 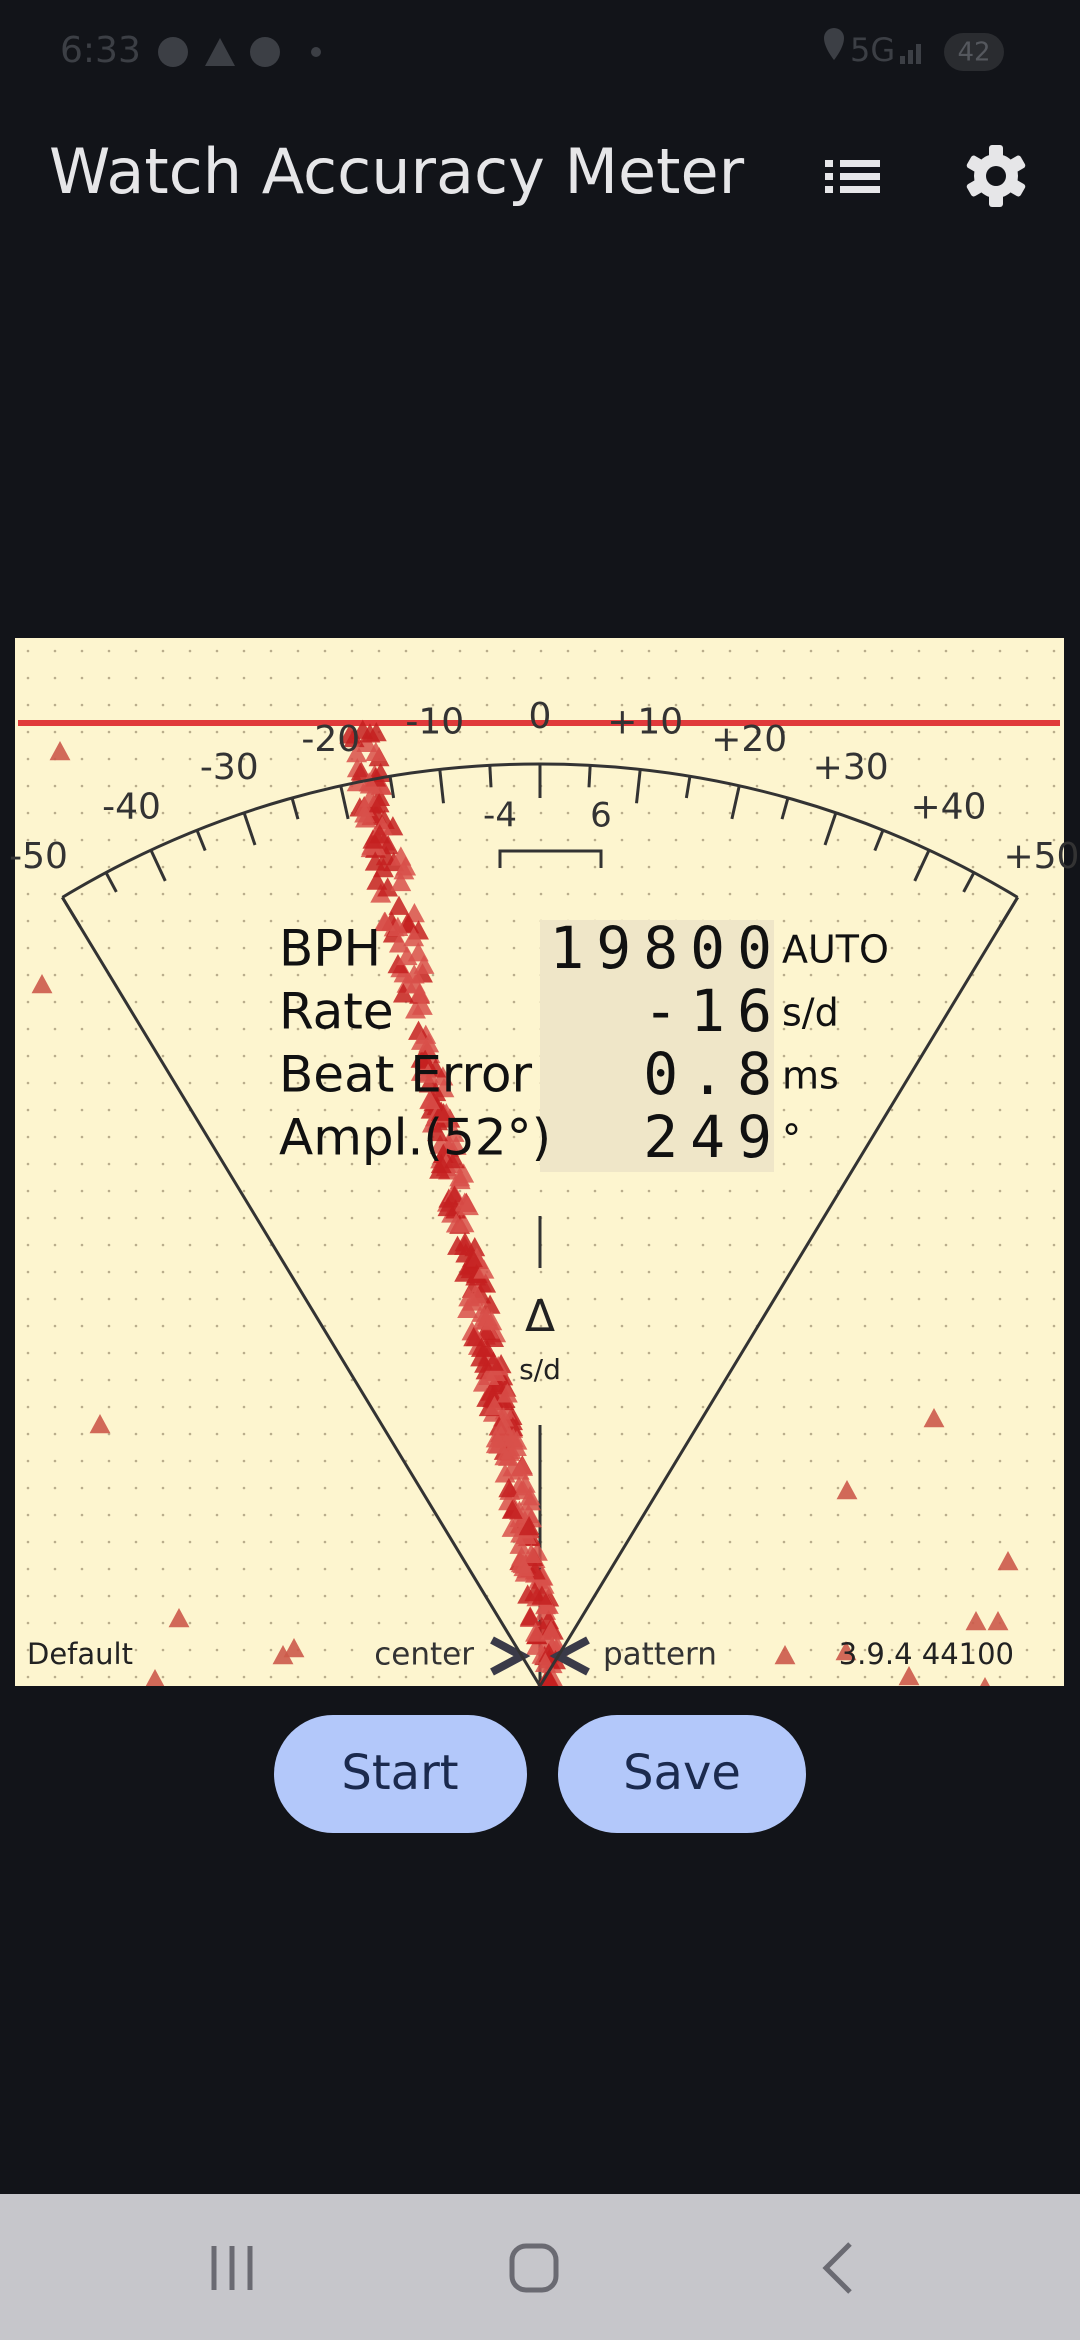 What do you see at coordinates (851, 767) in the screenshot?
I see `scale-label: +30` at bounding box center [851, 767].